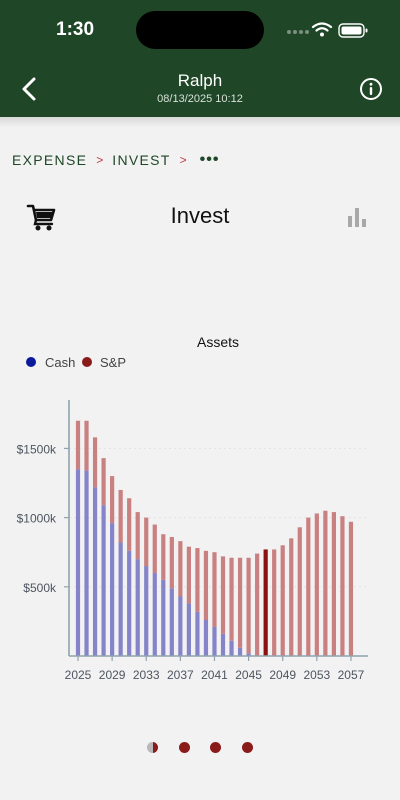 This screenshot has height=800, width=400. Describe the element at coordinates (357, 217) in the screenshot. I see `bar-chart-icon` at that location.